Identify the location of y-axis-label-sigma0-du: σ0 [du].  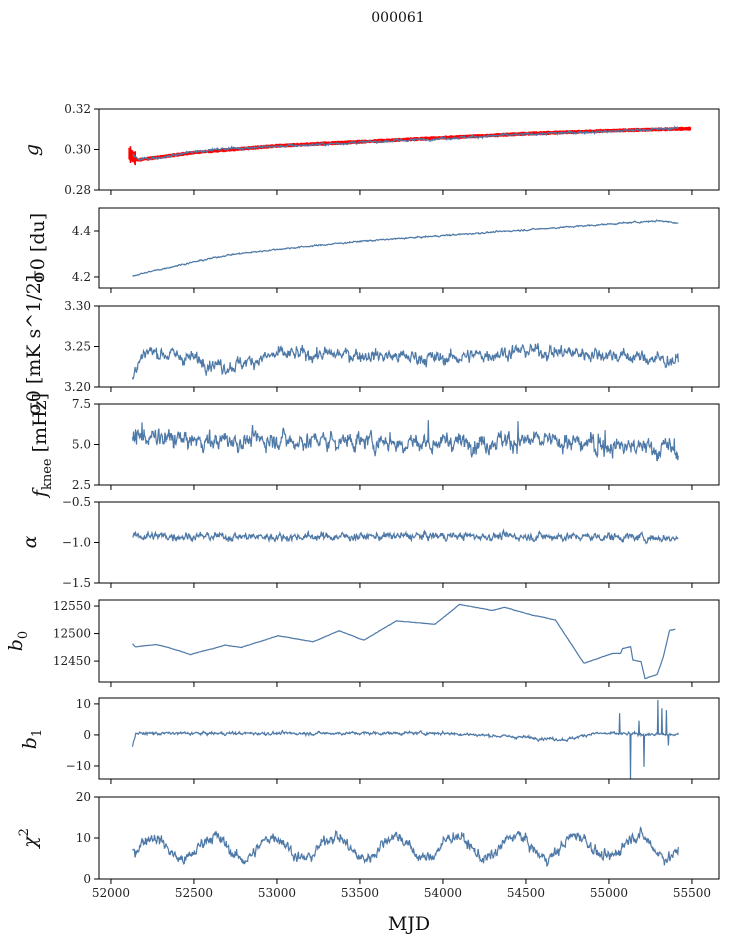
(38, 248).